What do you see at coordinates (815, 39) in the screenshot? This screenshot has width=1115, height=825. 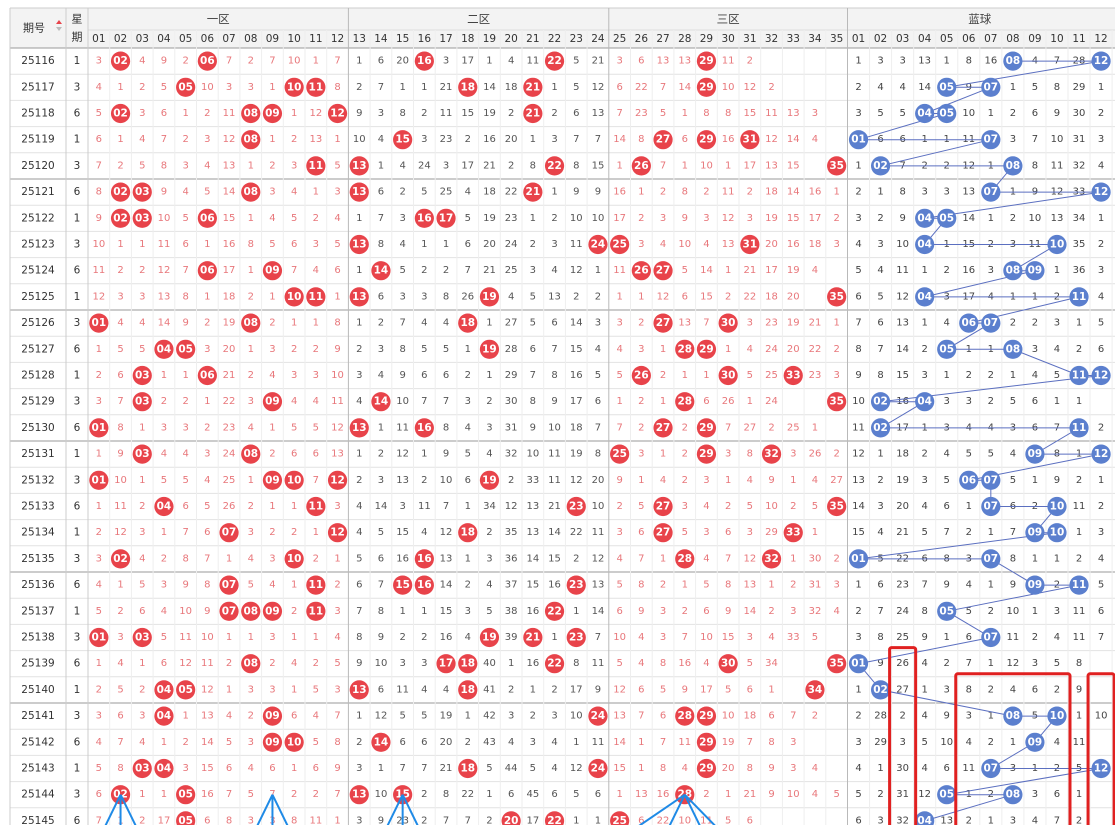 I see `red-number-header: 34` at bounding box center [815, 39].